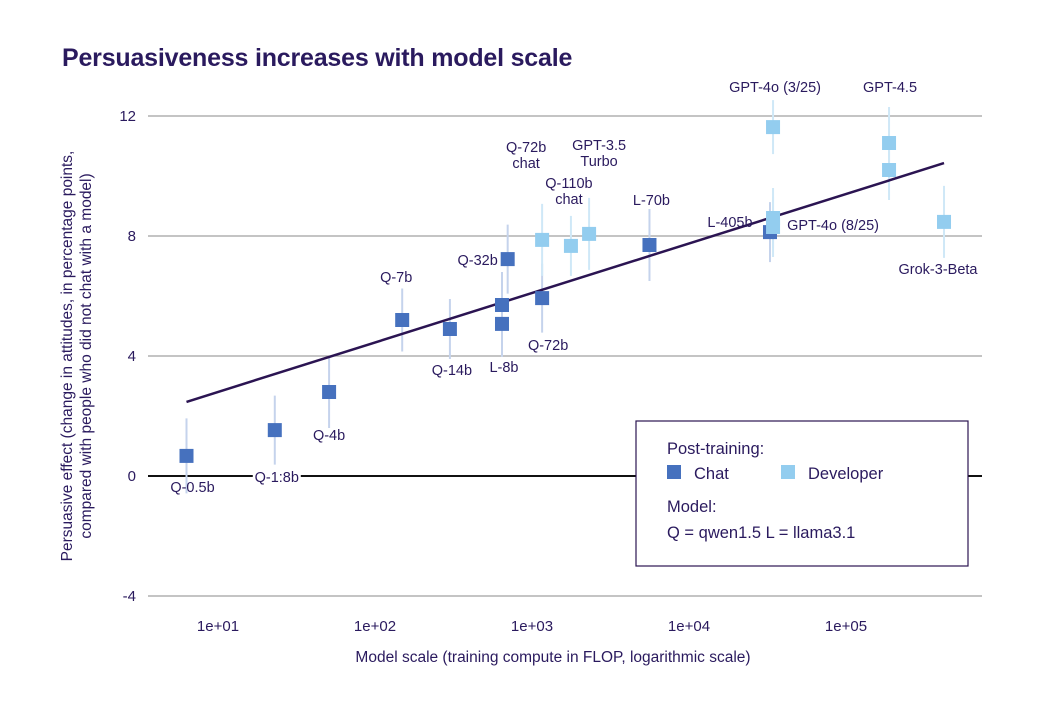 The height and width of the screenshot is (716, 1044). I want to click on point-label: GPT-4.5, so click(890, 88).